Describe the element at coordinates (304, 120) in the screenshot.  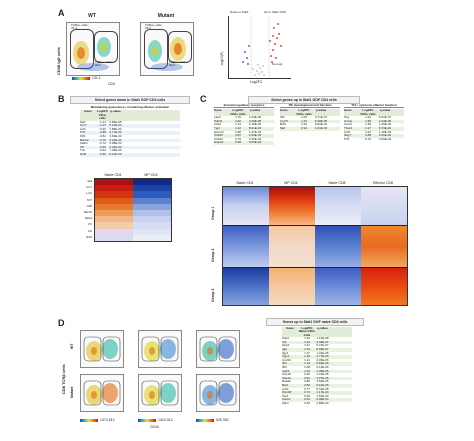
I see `fc-cell: 1.44` at that location.